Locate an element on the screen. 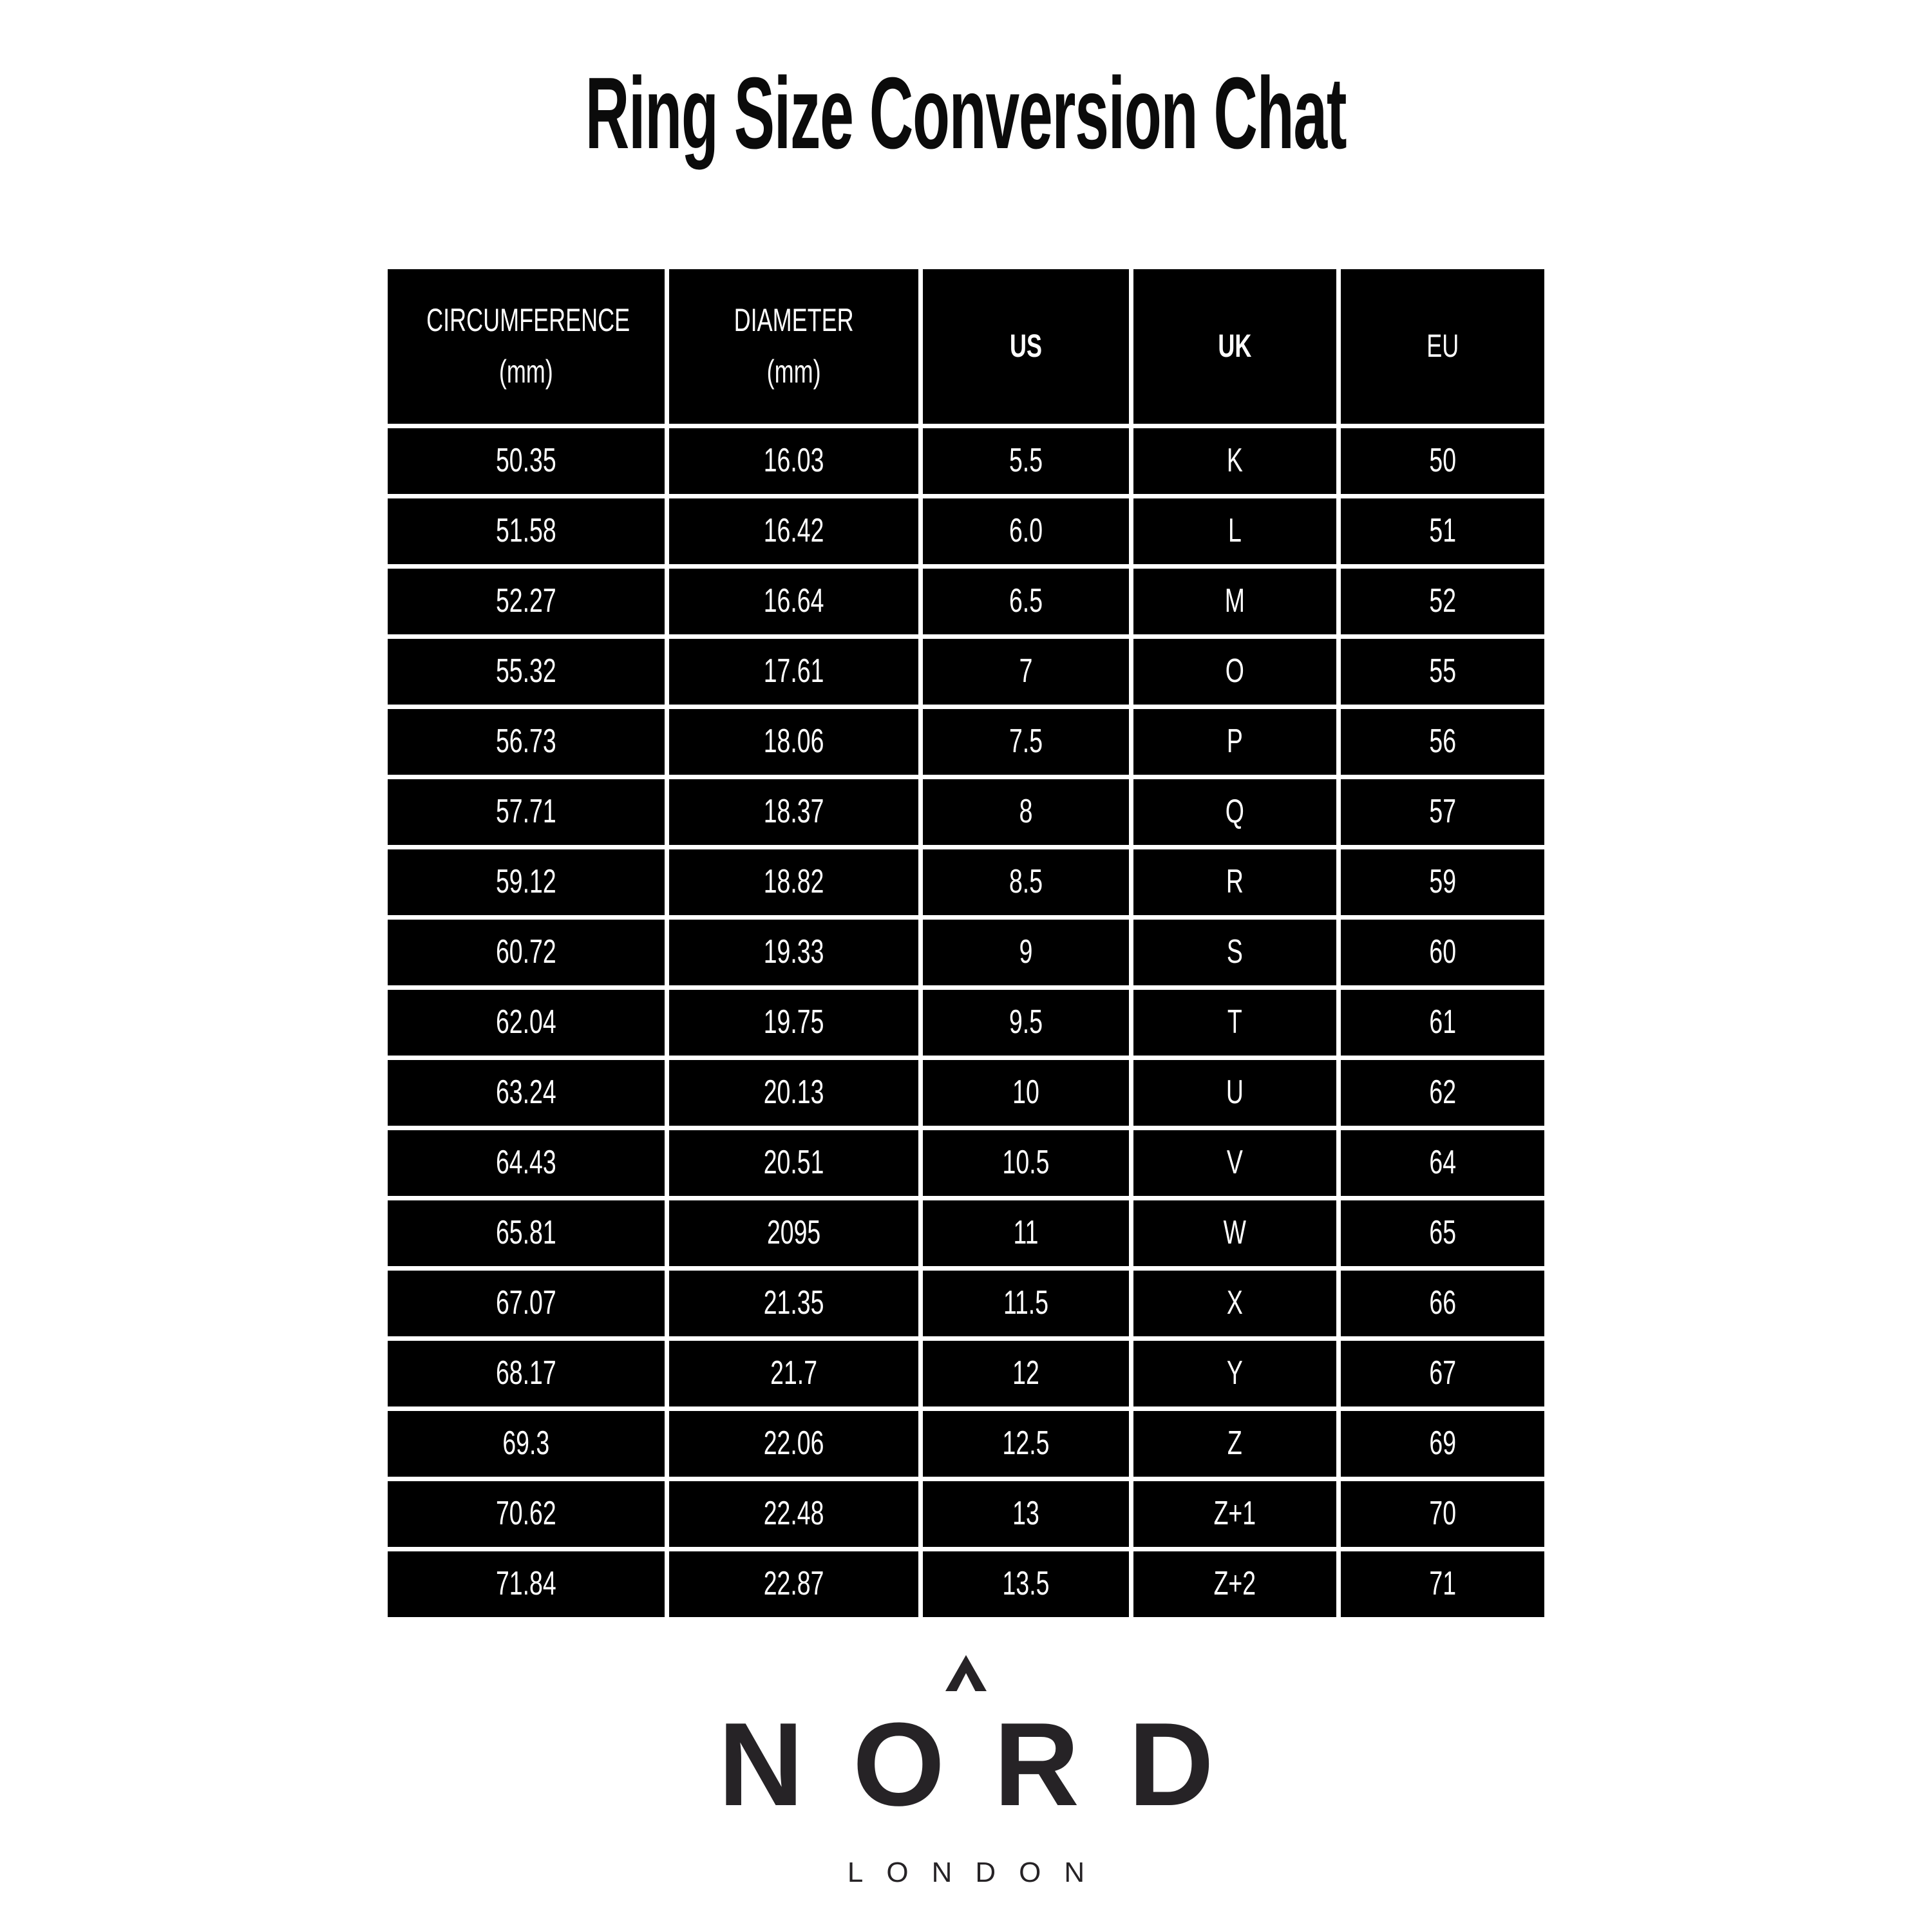 This screenshot has height=1932, width=1932. table-row: 60.72 19.33 9 S 60 is located at coordinates (966, 952).